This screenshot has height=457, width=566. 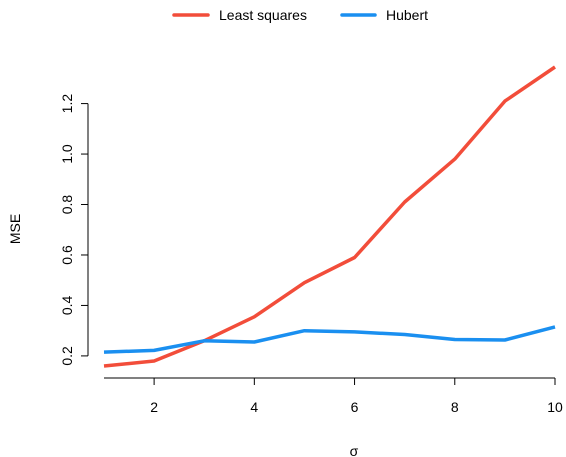 What do you see at coordinates (333, 396) in the screenshot?
I see `x-axis: 2 4 6 8 10` at bounding box center [333, 396].